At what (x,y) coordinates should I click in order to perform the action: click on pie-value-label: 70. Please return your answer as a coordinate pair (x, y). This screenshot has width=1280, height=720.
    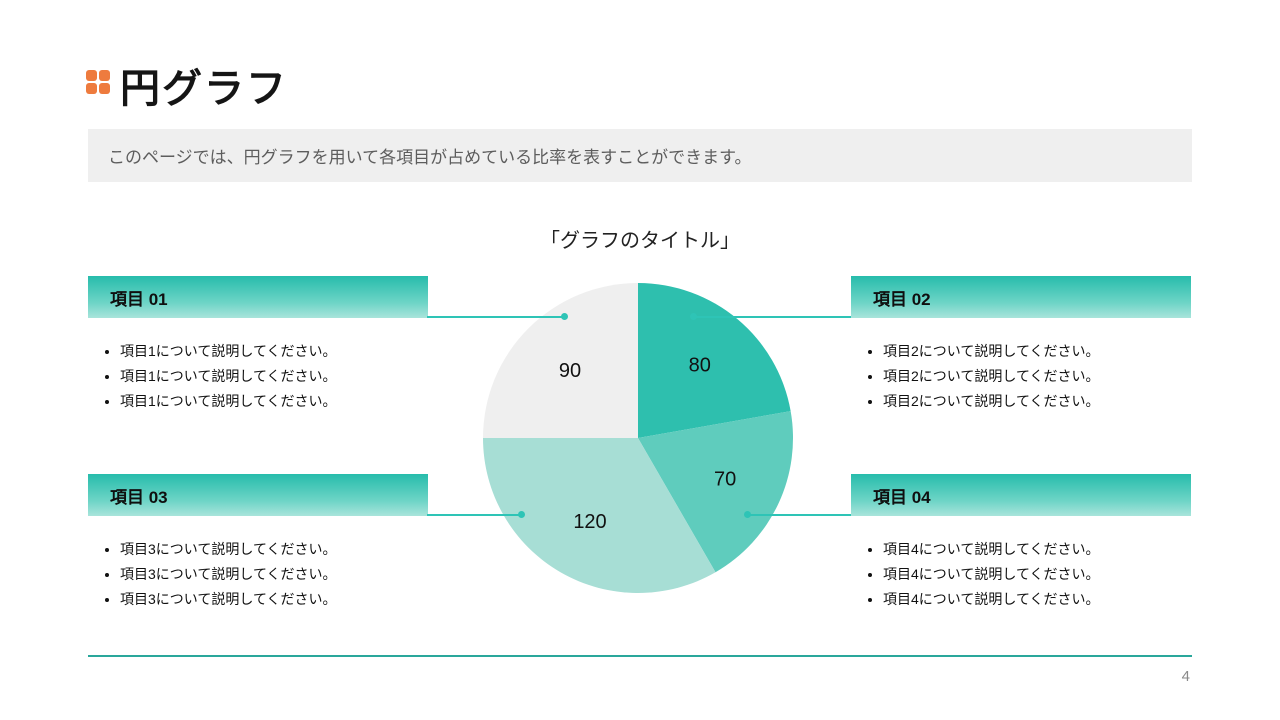
    Looking at the image, I should click on (725, 480).